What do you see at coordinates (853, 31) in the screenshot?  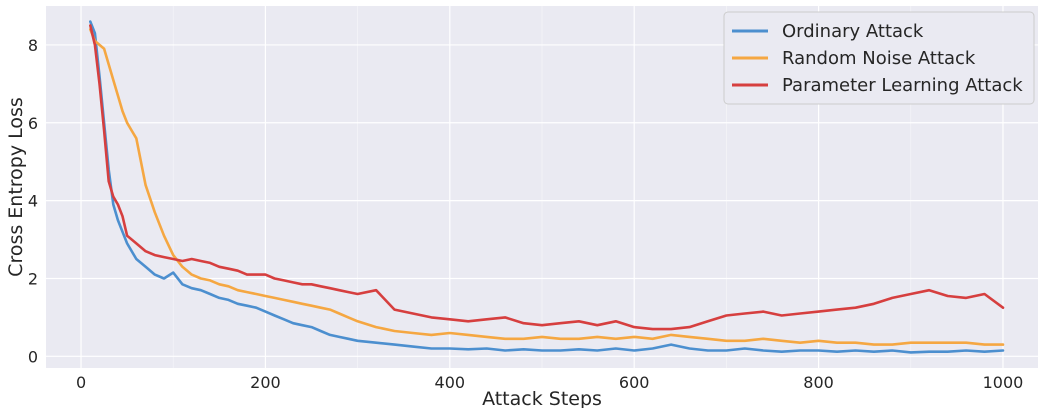 I see `legend-label: Ordinary Attack` at bounding box center [853, 31].